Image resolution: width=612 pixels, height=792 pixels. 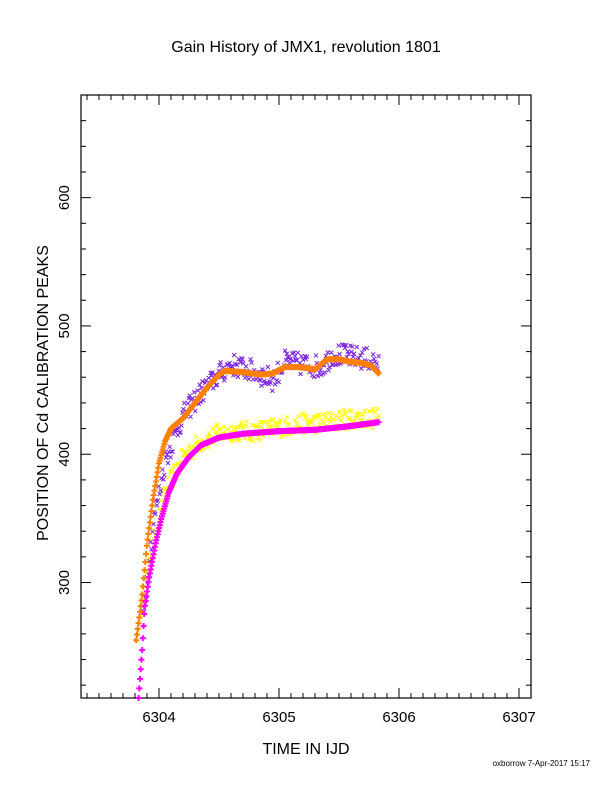 I want to click on chart-title: Gain History of JMX1, revolution 1801, so click(x=306, y=47).